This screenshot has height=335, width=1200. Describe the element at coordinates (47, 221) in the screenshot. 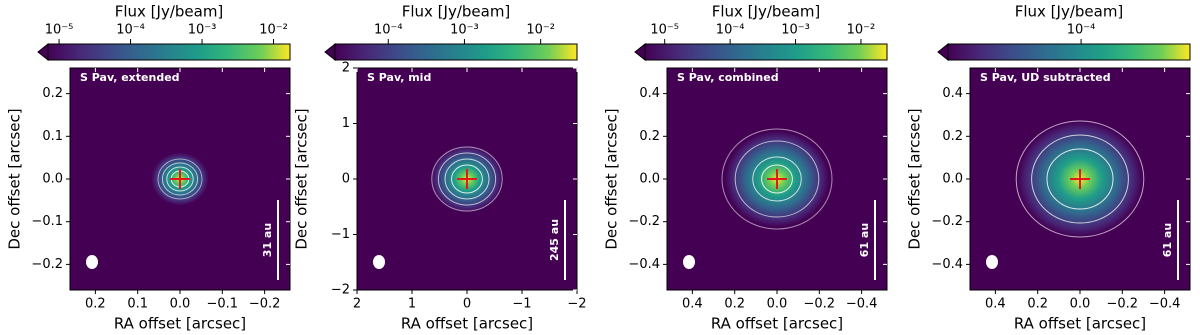

I see `y-tick-label: −0.1` at that location.